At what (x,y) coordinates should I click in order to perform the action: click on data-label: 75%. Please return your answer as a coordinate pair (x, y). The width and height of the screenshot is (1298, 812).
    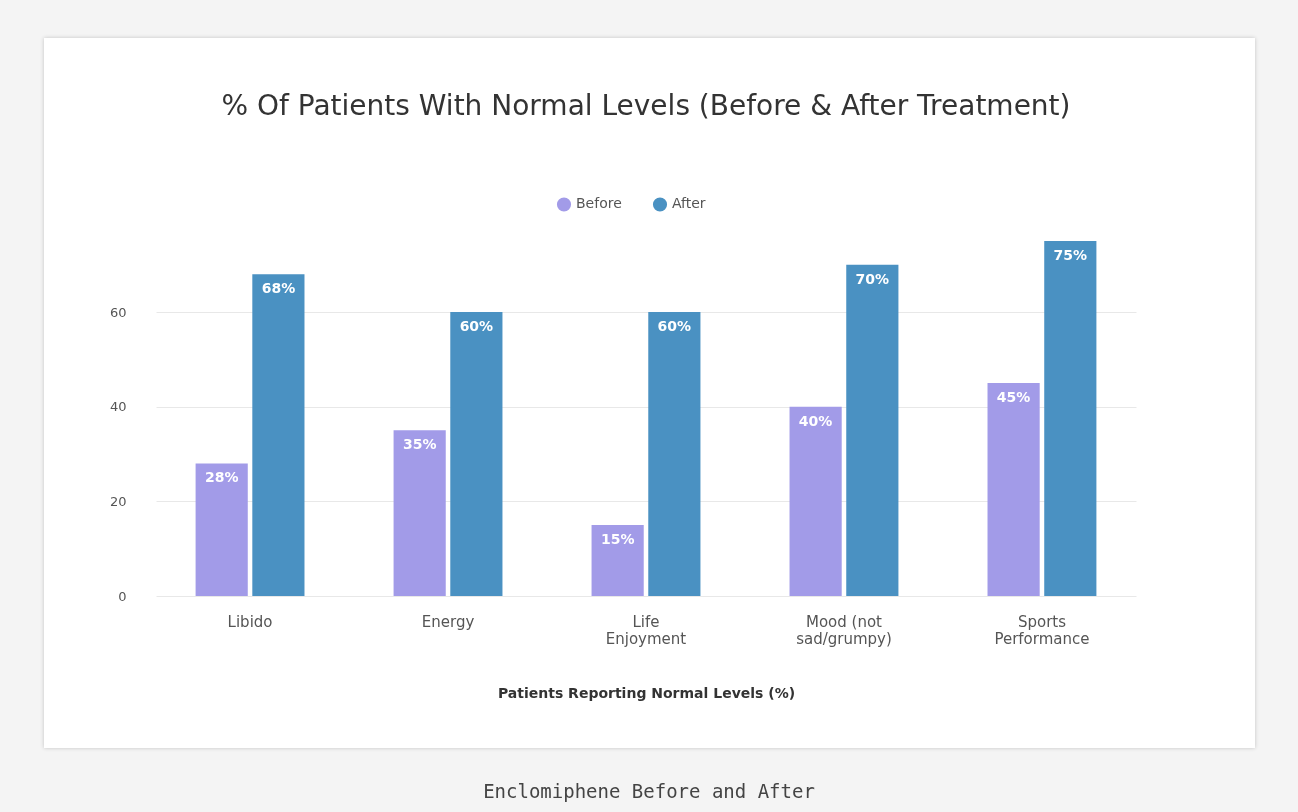
    Looking at the image, I should click on (1070, 255).